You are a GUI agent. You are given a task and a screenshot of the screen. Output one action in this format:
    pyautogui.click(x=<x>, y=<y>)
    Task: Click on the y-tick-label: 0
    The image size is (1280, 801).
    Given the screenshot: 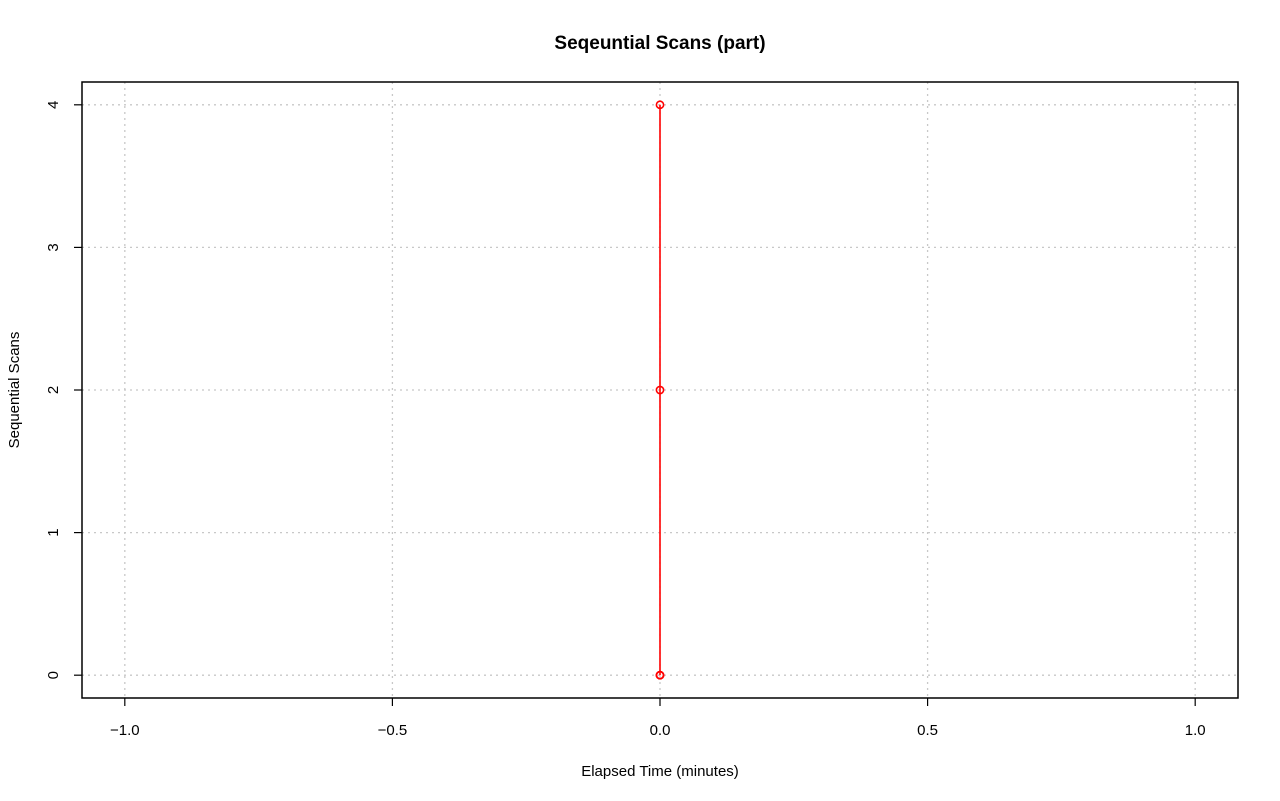 What is the action you would take?
    pyautogui.click(x=53, y=675)
    